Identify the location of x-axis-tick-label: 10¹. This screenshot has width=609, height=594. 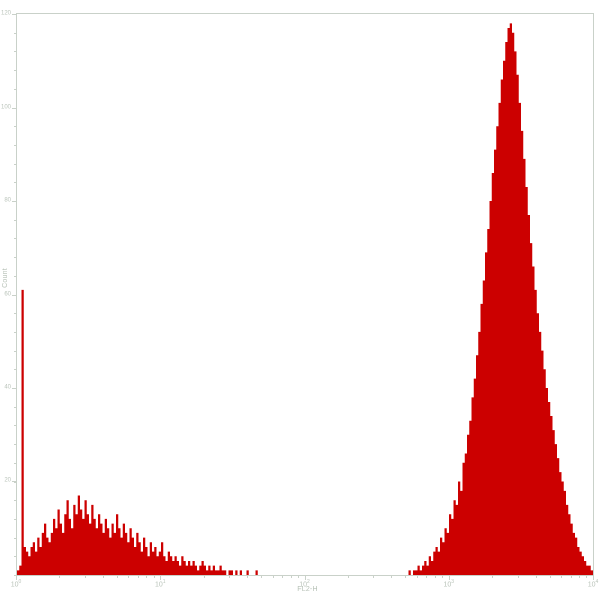
(160, 584).